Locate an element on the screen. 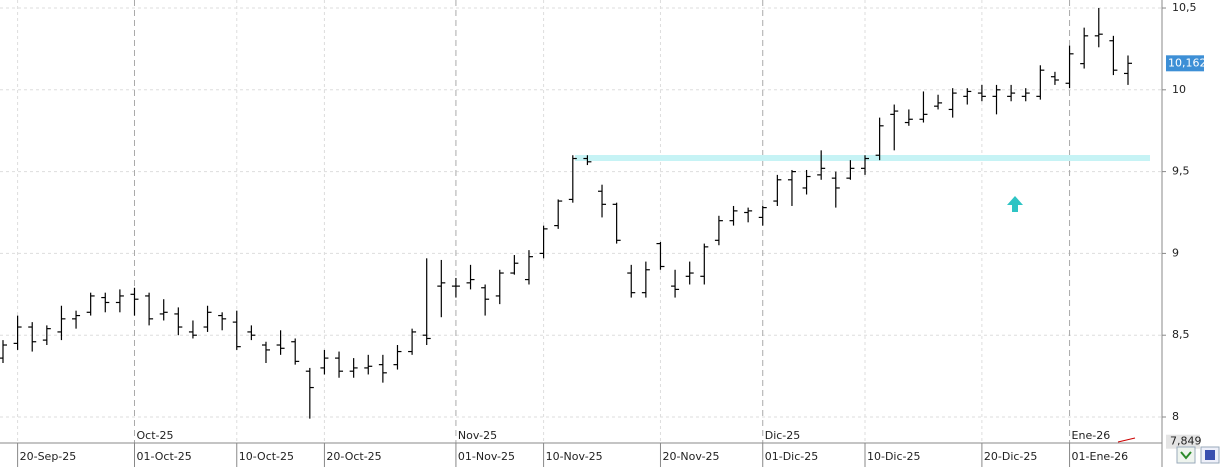  last-value-label: 10,162 is located at coordinates (1187, 62).